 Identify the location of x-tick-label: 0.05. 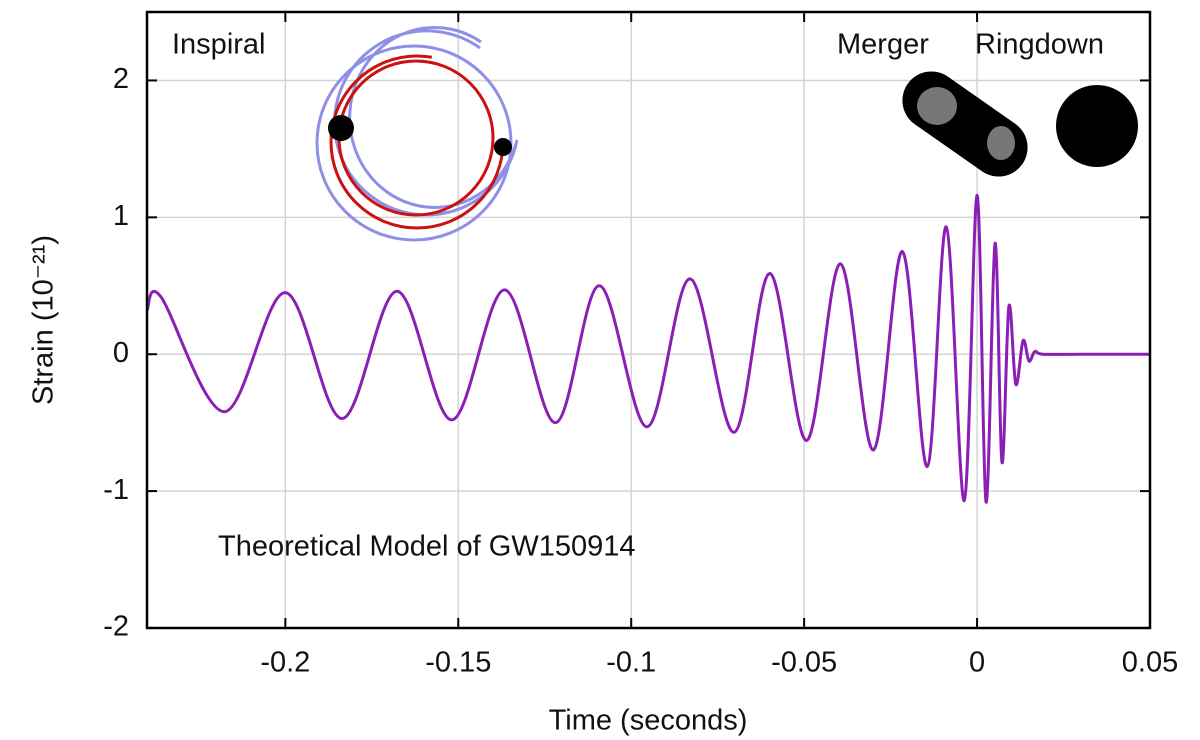
(1150, 663).